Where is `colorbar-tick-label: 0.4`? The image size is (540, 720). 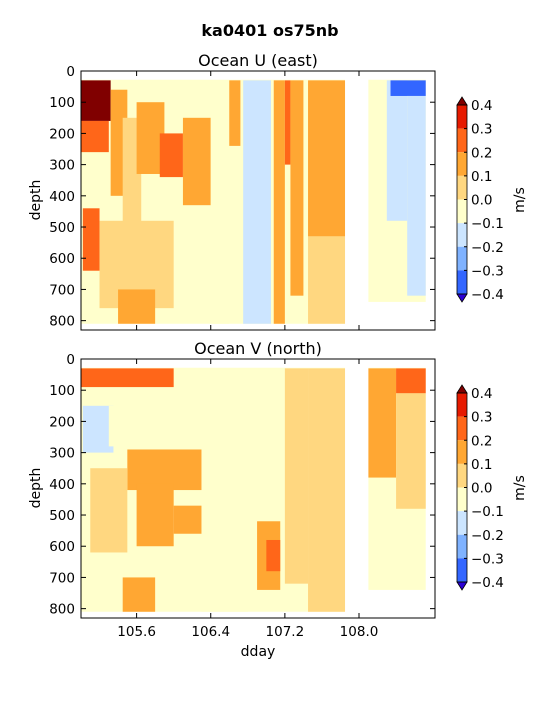 colorbar-tick-label: 0.4 is located at coordinates (481, 394).